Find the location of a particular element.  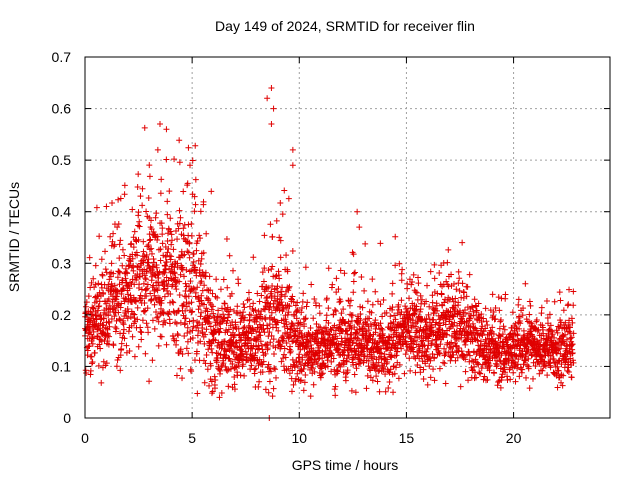

y-axis-label: SRMTID / TECUs is located at coordinates (14, 237).